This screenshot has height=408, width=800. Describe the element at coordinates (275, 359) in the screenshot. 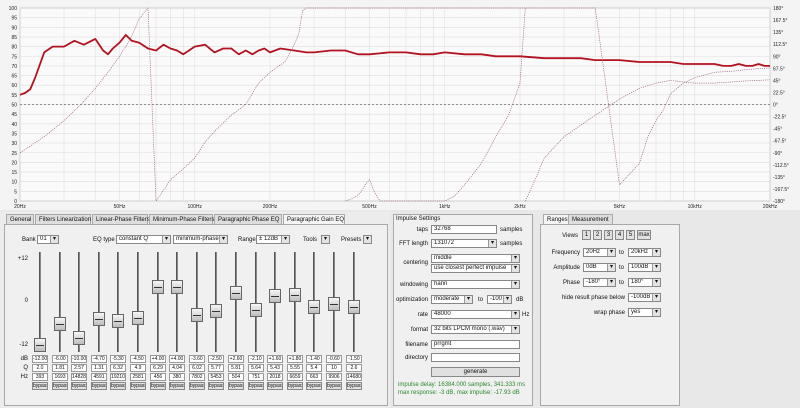

I see `band-db-field: +1.60` at that location.